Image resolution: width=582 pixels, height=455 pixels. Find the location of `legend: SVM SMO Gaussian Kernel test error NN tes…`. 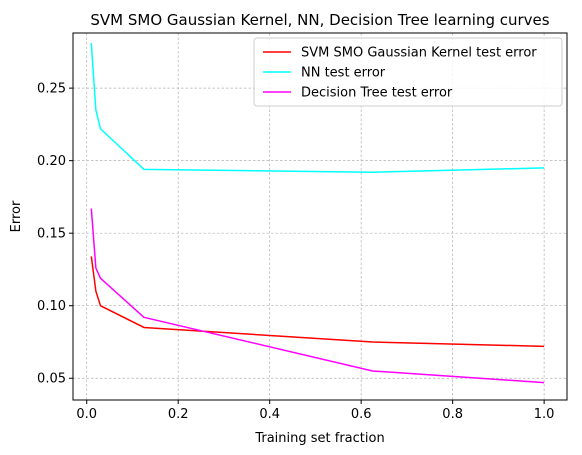

legend: SVM SMO Gaussian Kernel test error NN tes… is located at coordinates (408, 72).